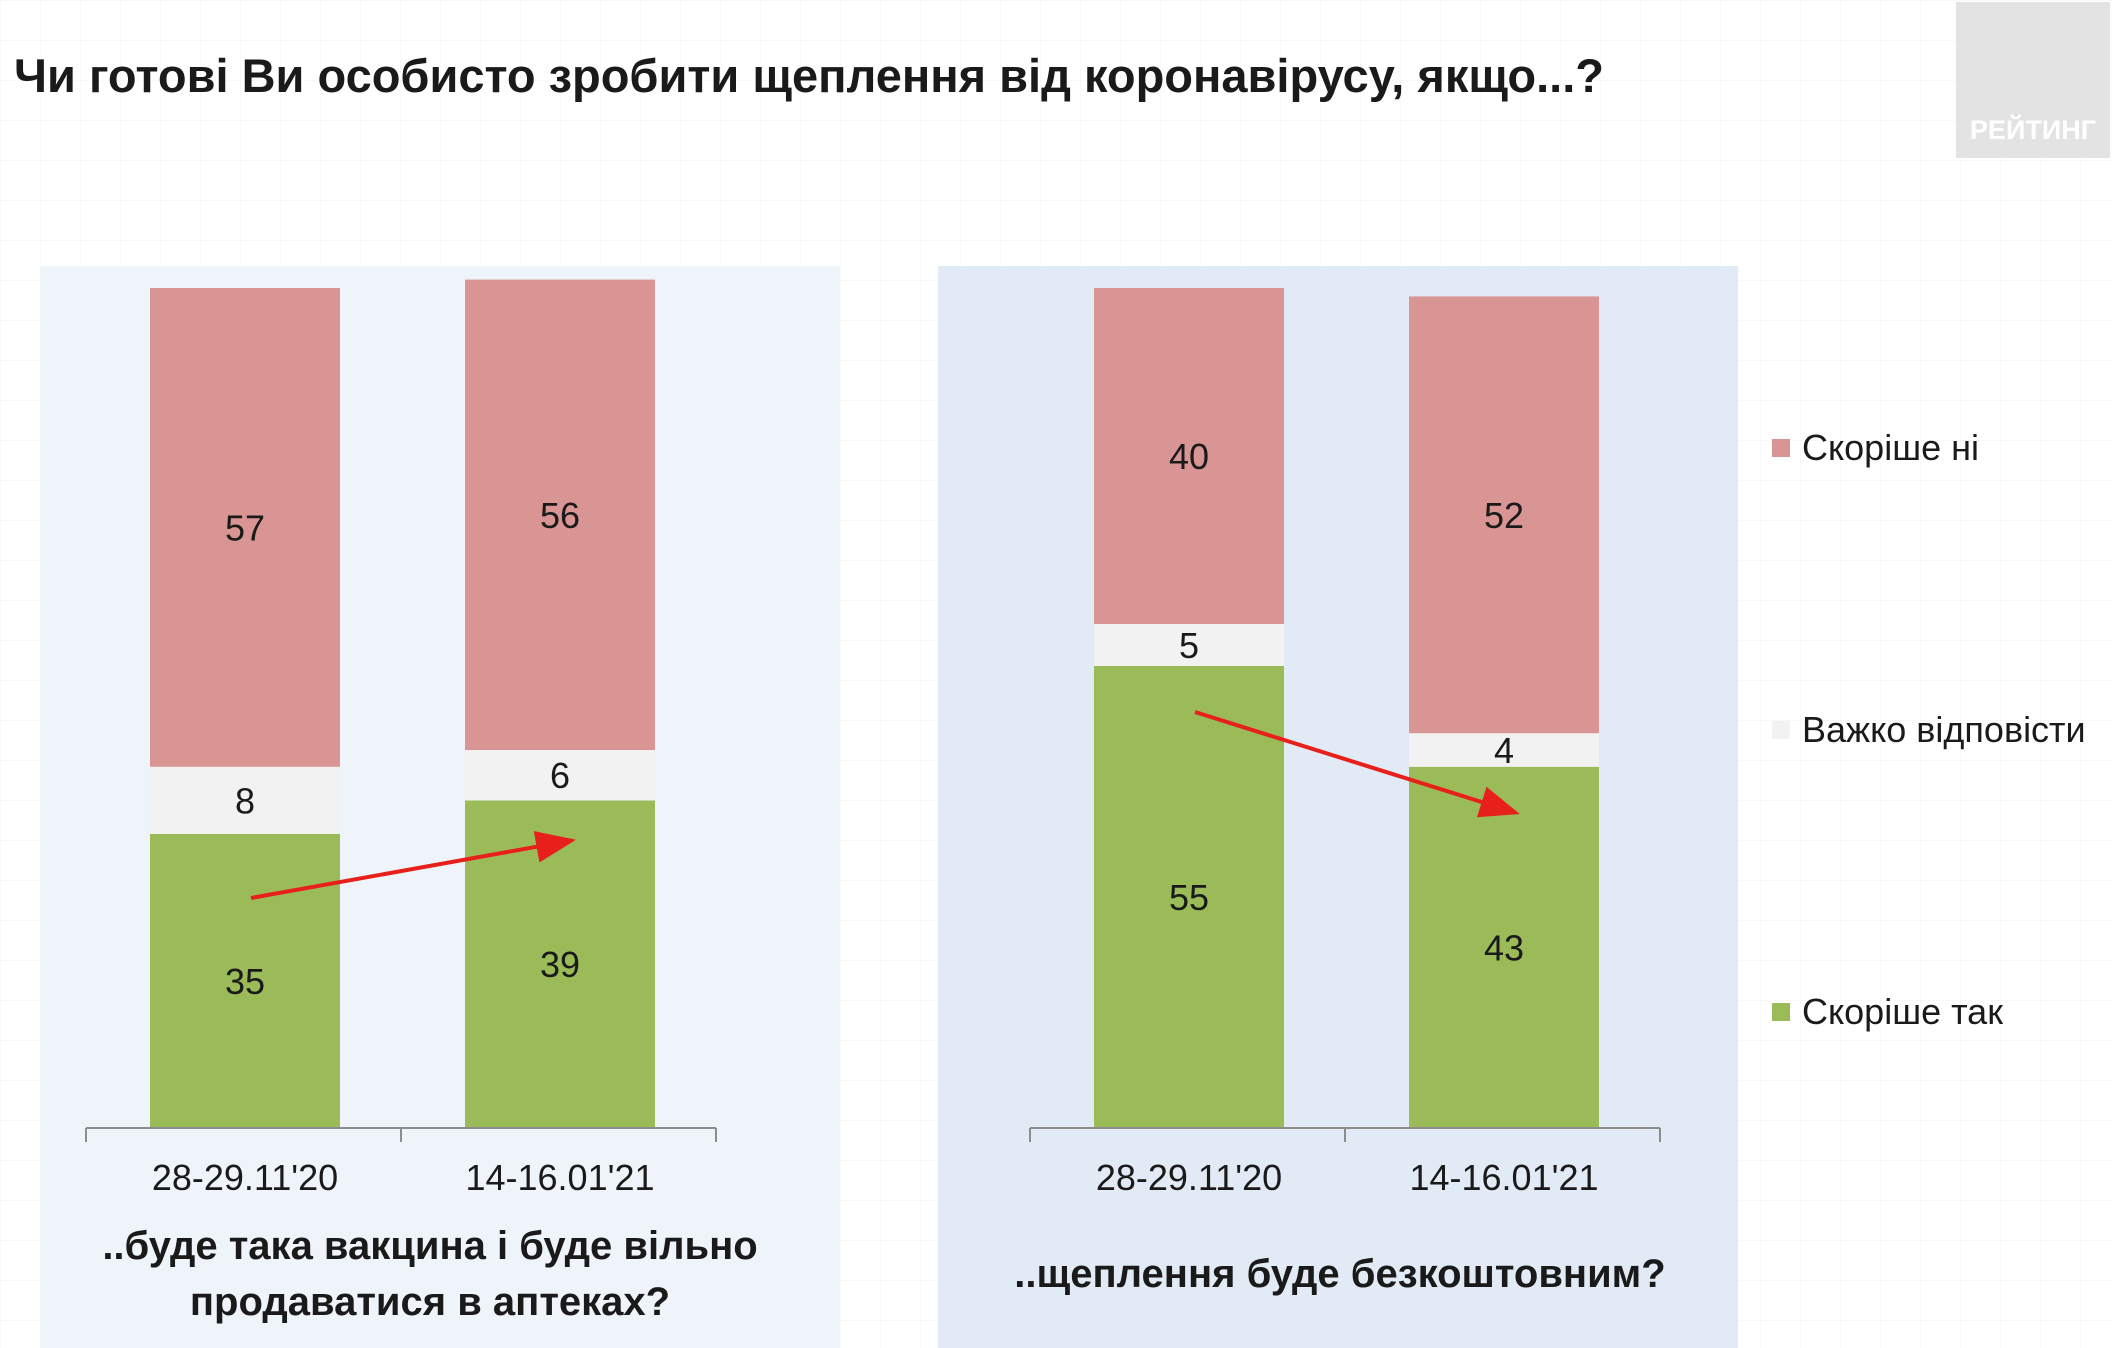 This screenshot has height=1348, width=2112. Describe the element at coordinates (2033, 80) in the screenshot. I see `rating-logo: РЕЙТИНГ` at that location.